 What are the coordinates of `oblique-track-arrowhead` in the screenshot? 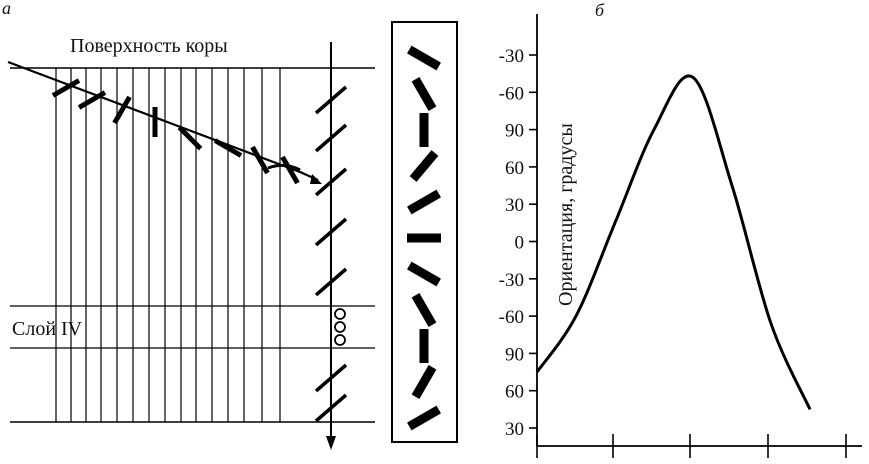 It's located at (316, 179).